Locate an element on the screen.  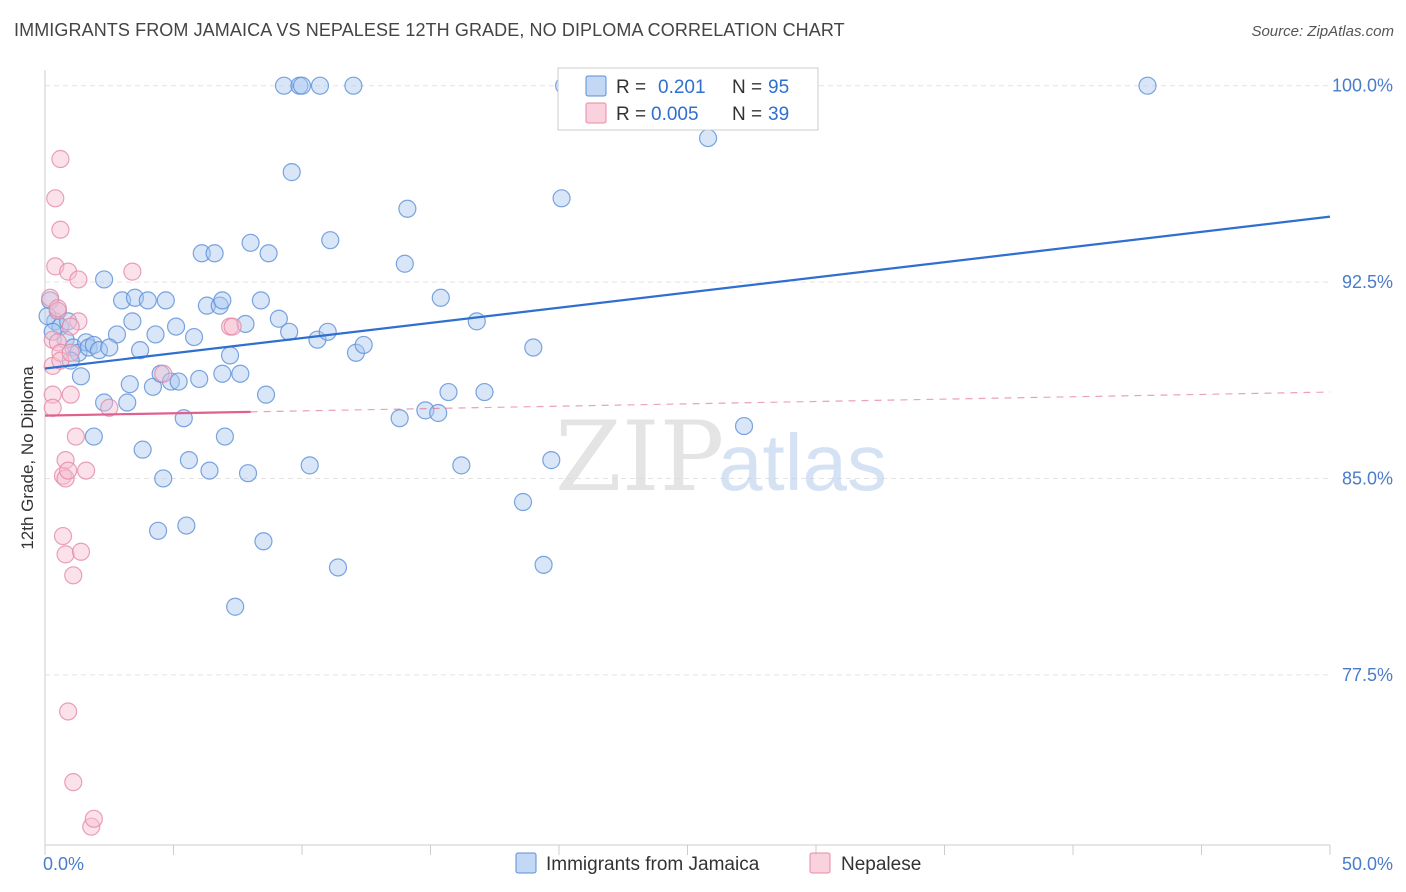
legend-swatch-nepalese is located at coordinates (596, 113).